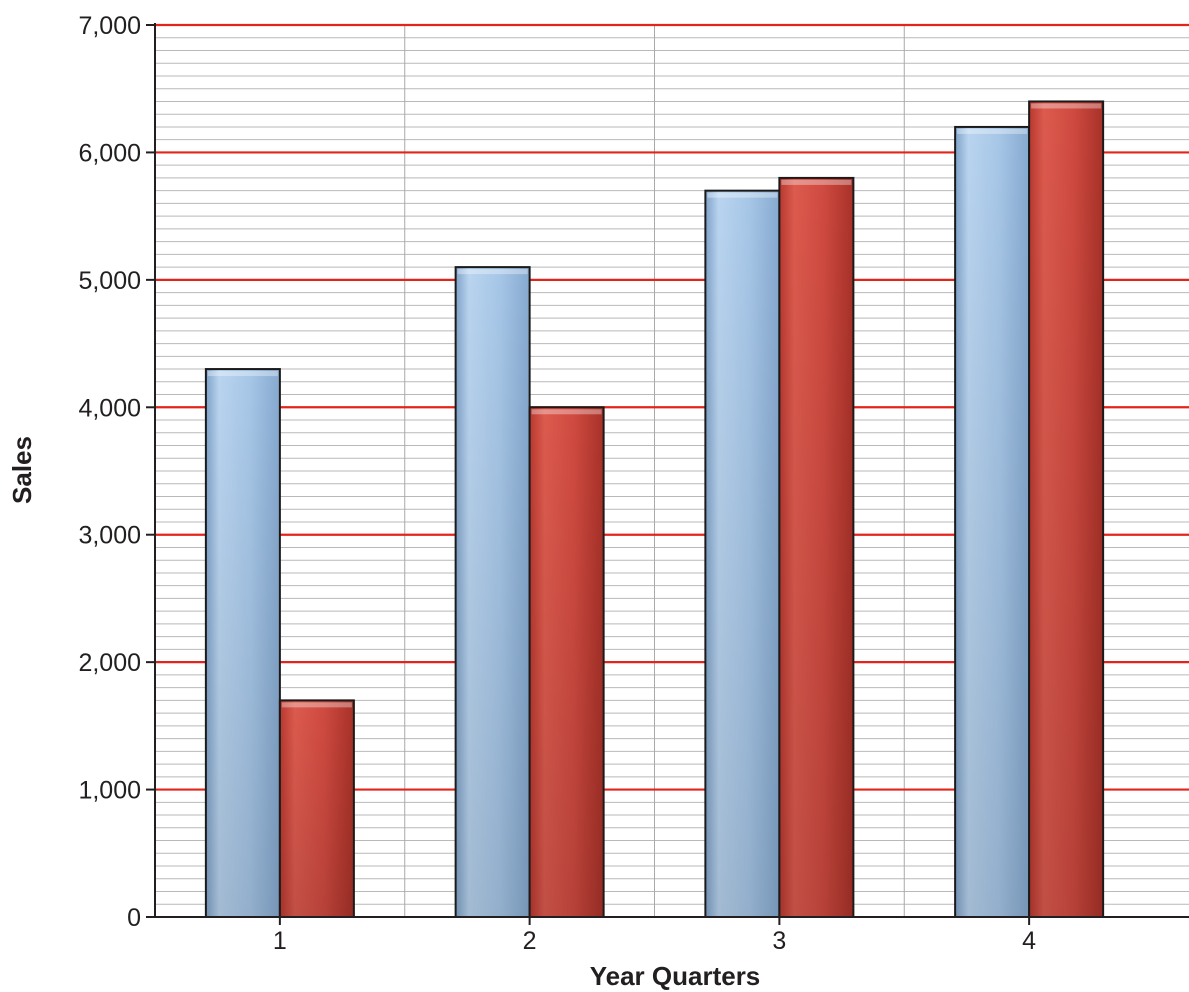  I want to click on y-axis-ticks: 0 1,000 2,000 3,000 4,000 5,000 6,000 7,000, so click(116, 472).